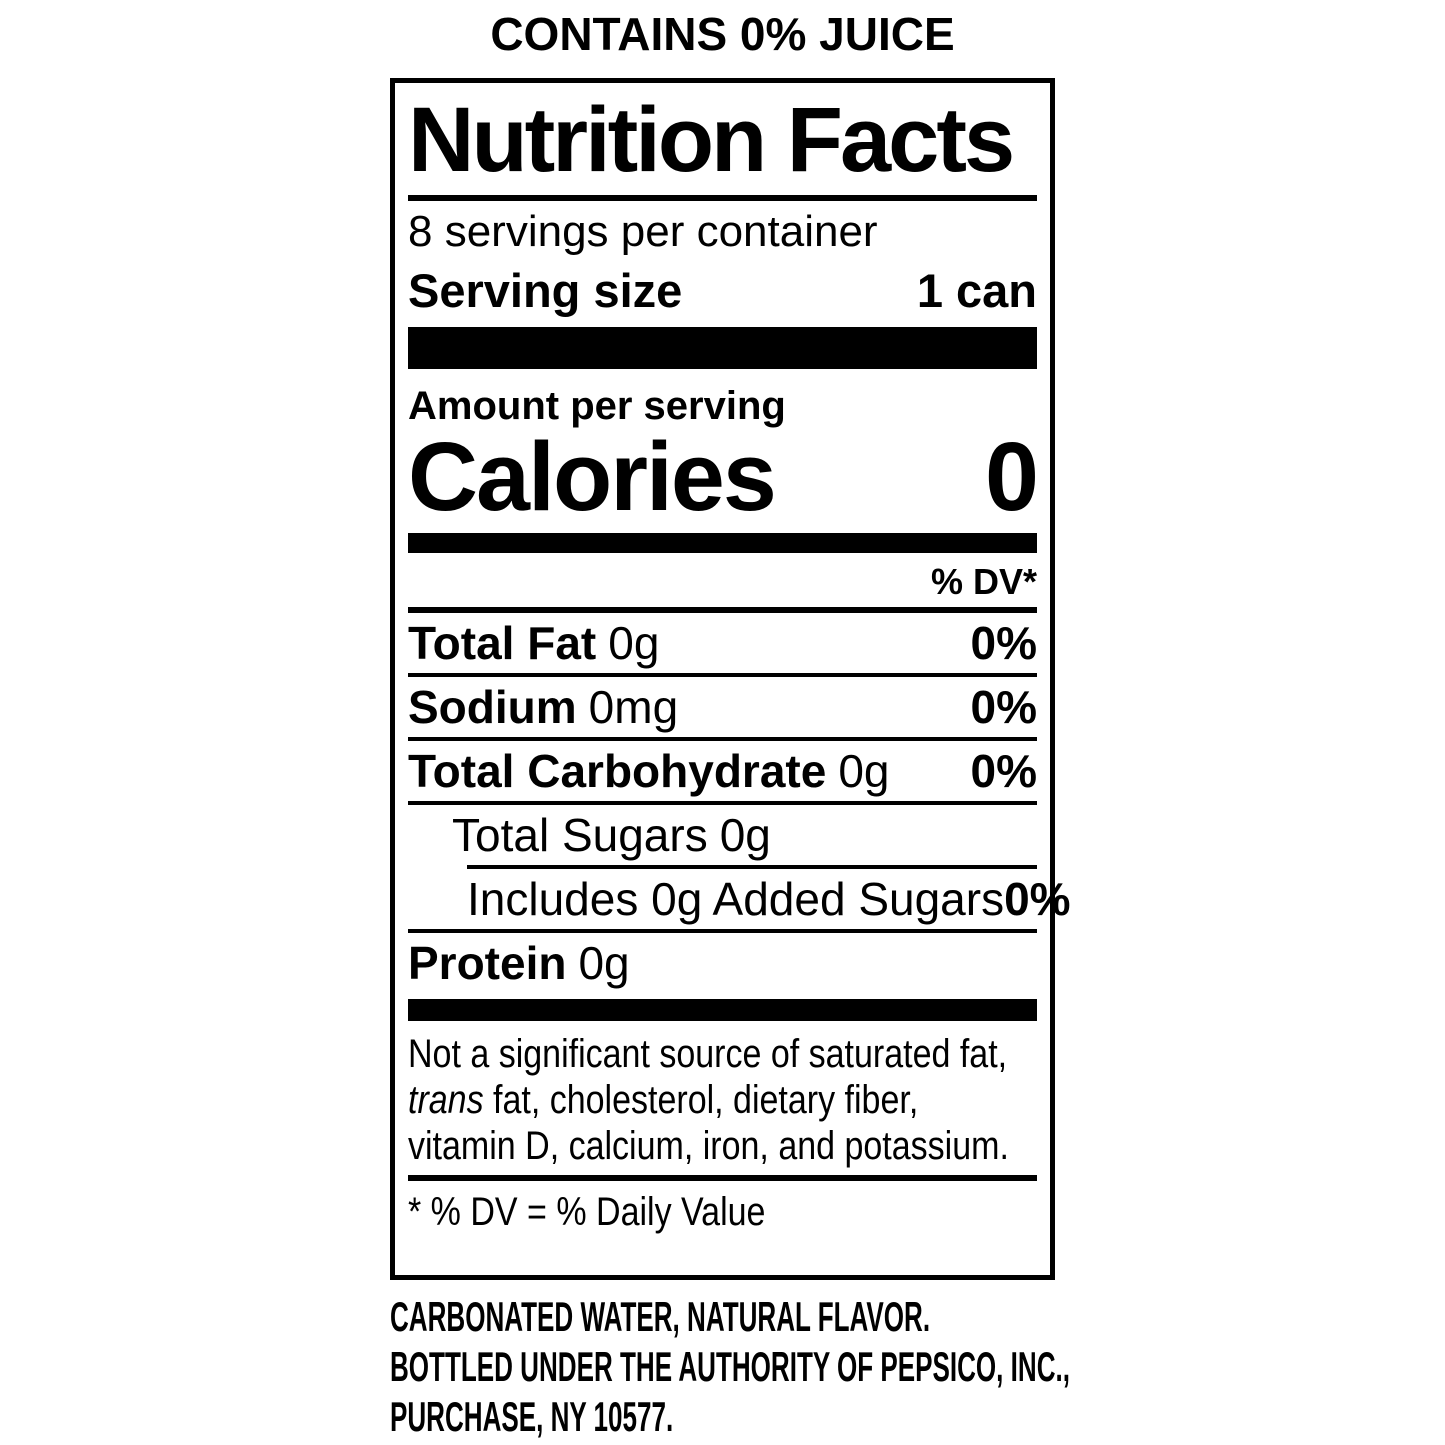 This screenshot has width=1445, height=1445. Describe the element at coordinates (701, 1100) in the screenshot. I see `footnote-line-rest: fat, cholesterol, dietary fiber,` at that location.